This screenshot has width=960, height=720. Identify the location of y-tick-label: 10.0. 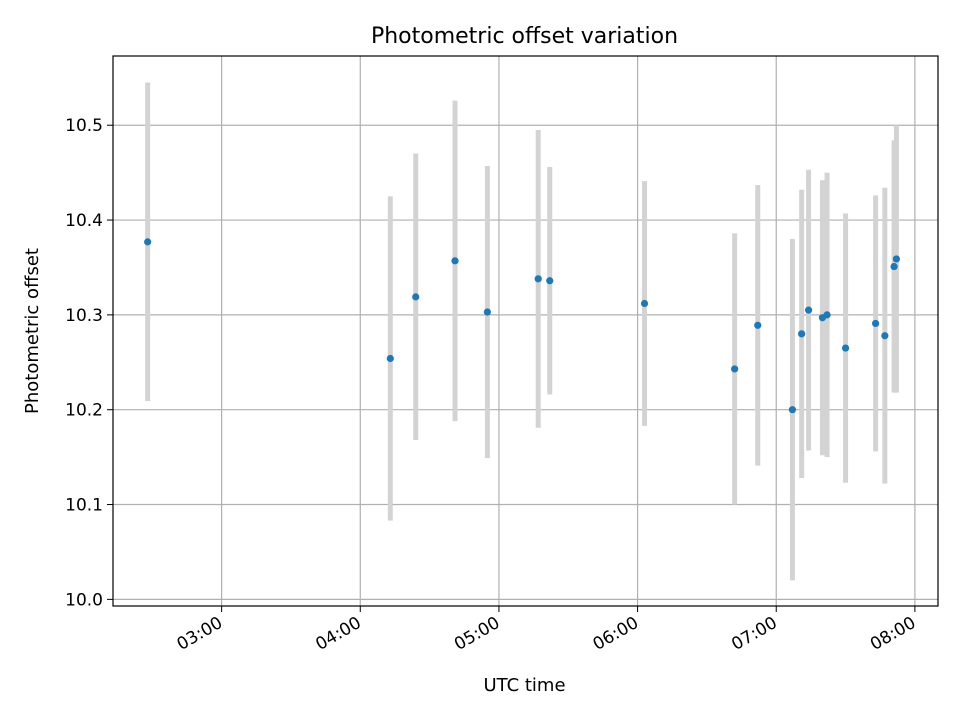
(84, 600).